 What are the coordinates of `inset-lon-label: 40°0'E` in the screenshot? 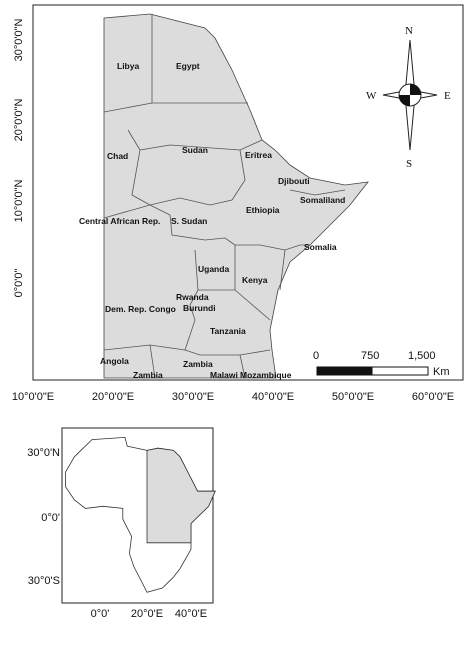 It's located at (191, 614).